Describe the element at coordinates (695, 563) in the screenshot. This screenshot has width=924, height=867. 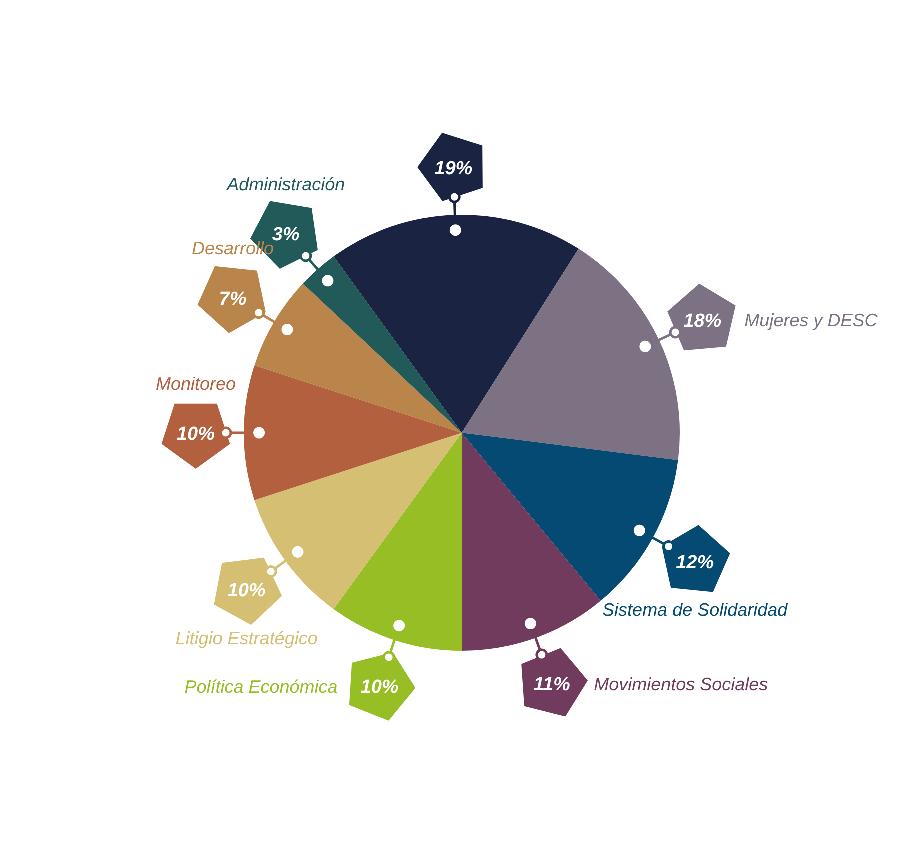
I see `data-label: 12%` at that location.